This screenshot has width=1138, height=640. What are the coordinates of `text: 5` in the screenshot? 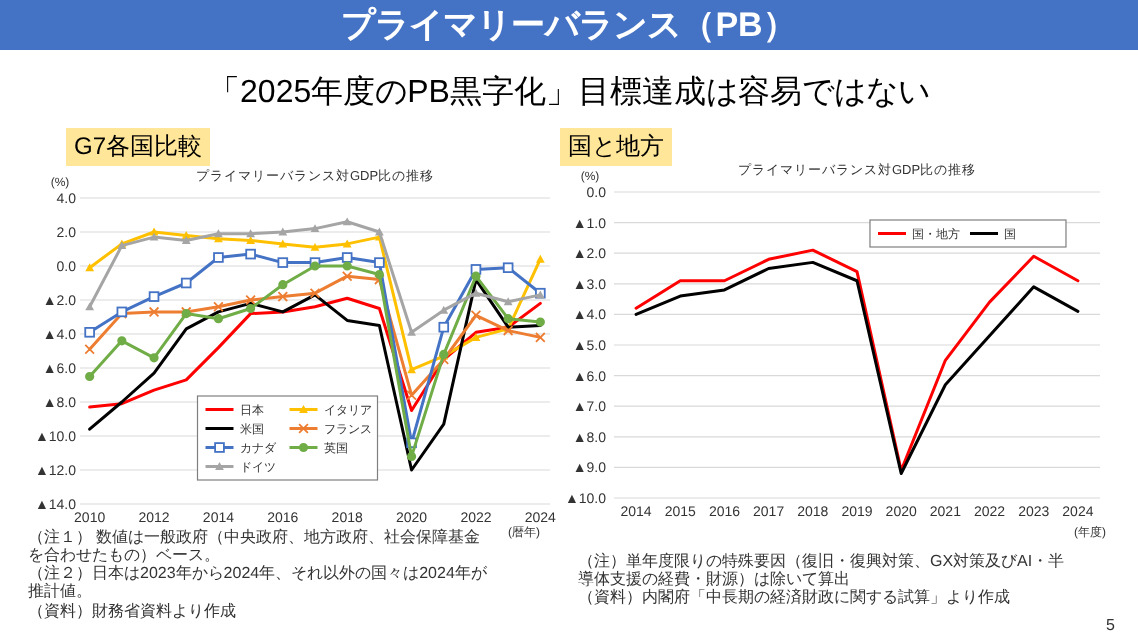 It's located at (1111, 625).